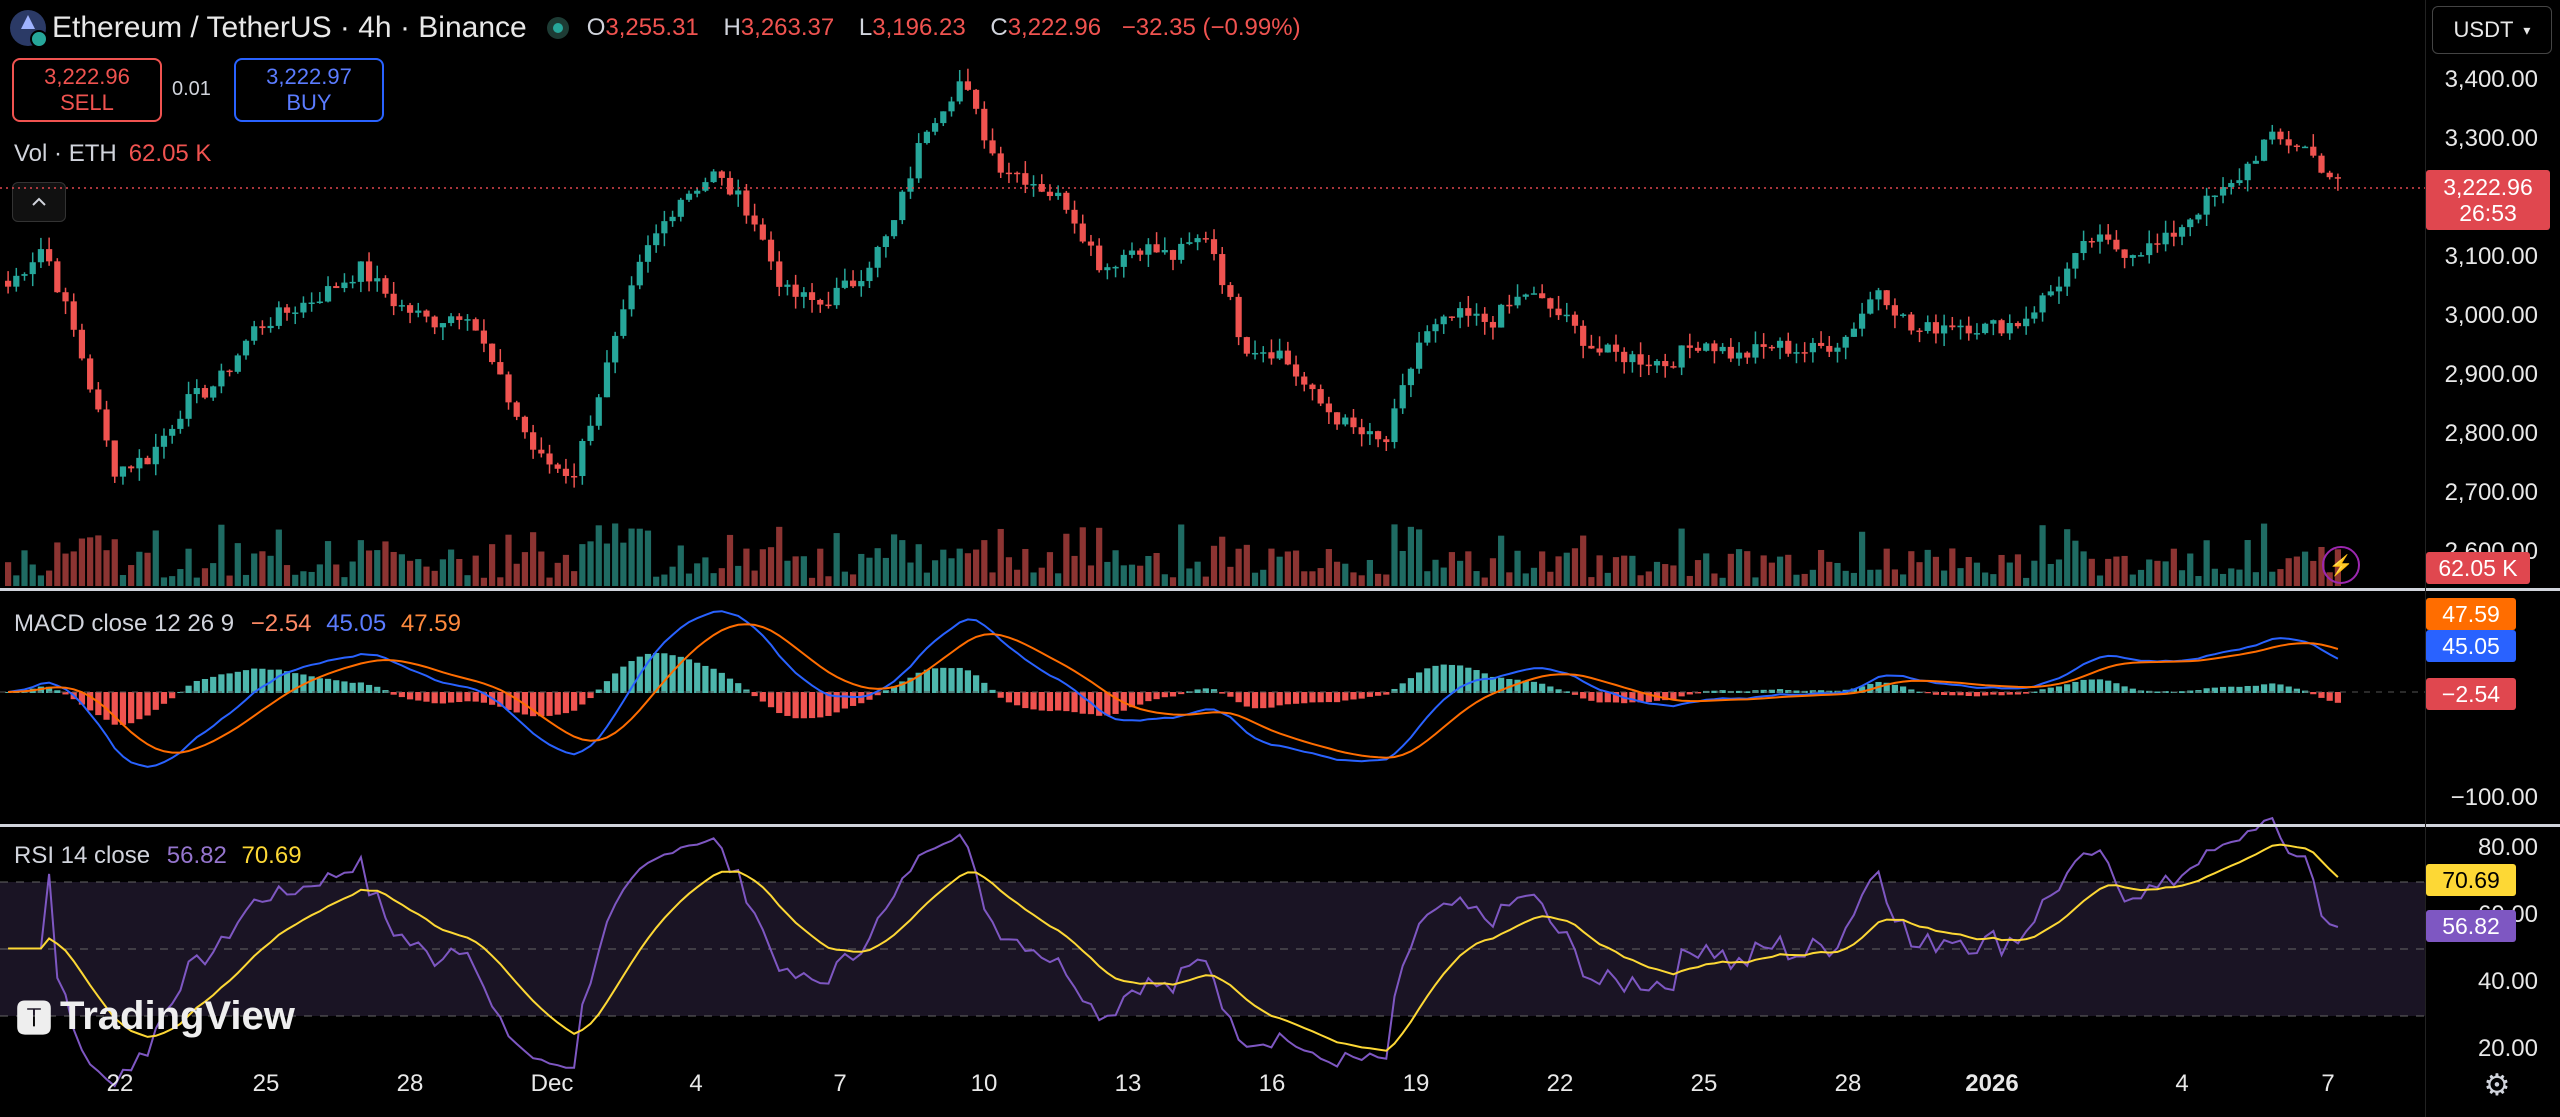 This screenshot has height=1117, width=2560. I want to click on collapse-legend-button, so click(39, 202).